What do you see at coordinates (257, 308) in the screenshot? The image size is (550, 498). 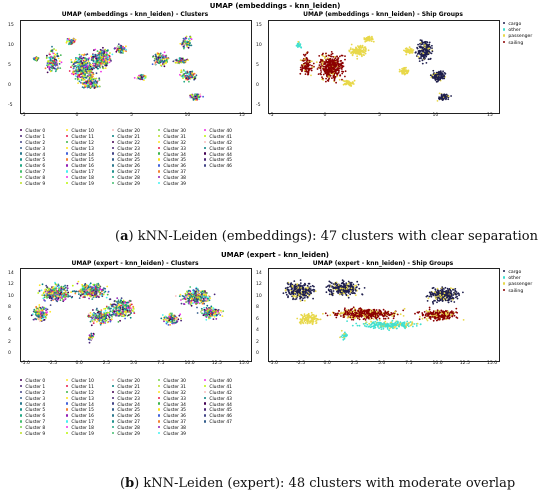 I see `fig-b-shipgroups-y-tick: 8` at bounding box center [257, 308].